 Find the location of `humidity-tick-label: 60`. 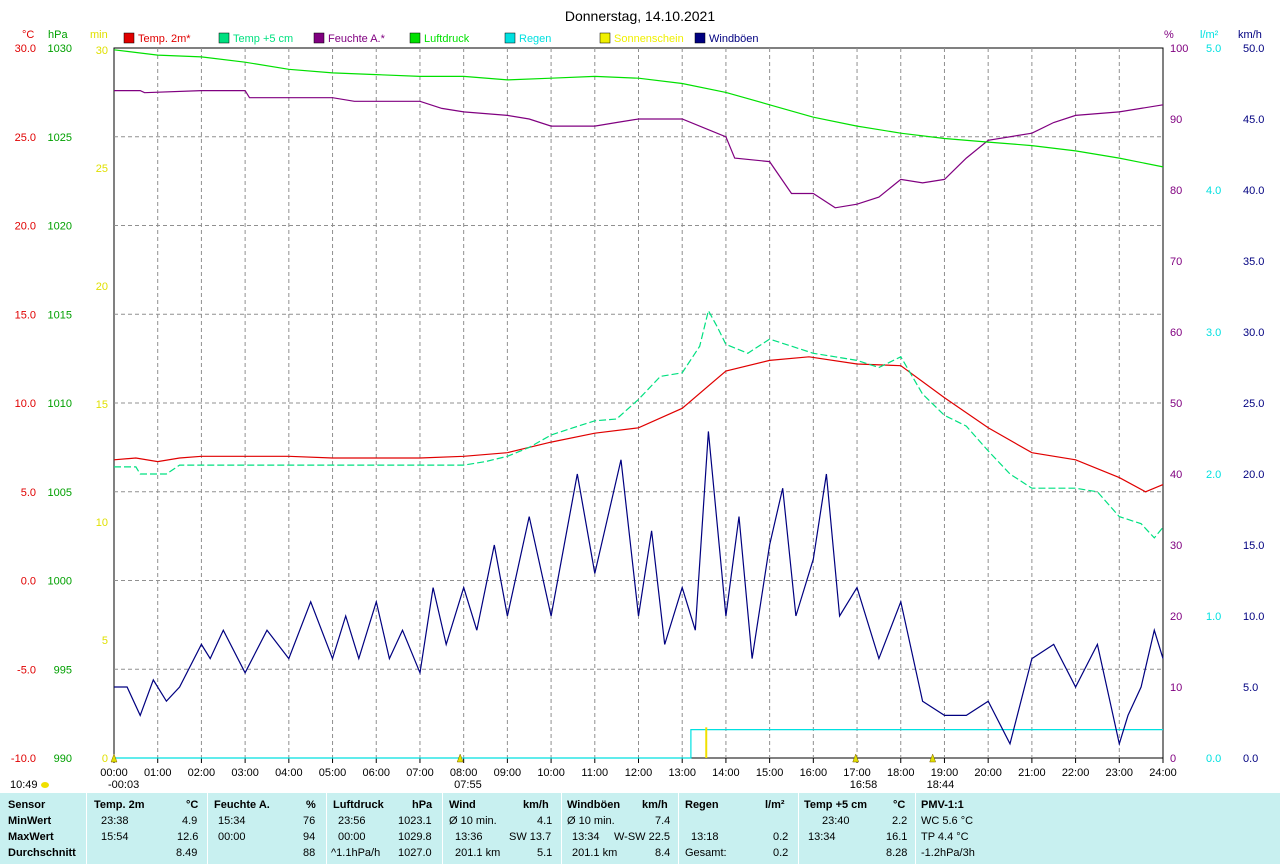

humidity-tick-label: 60 is located at coordinates (1176, 333).